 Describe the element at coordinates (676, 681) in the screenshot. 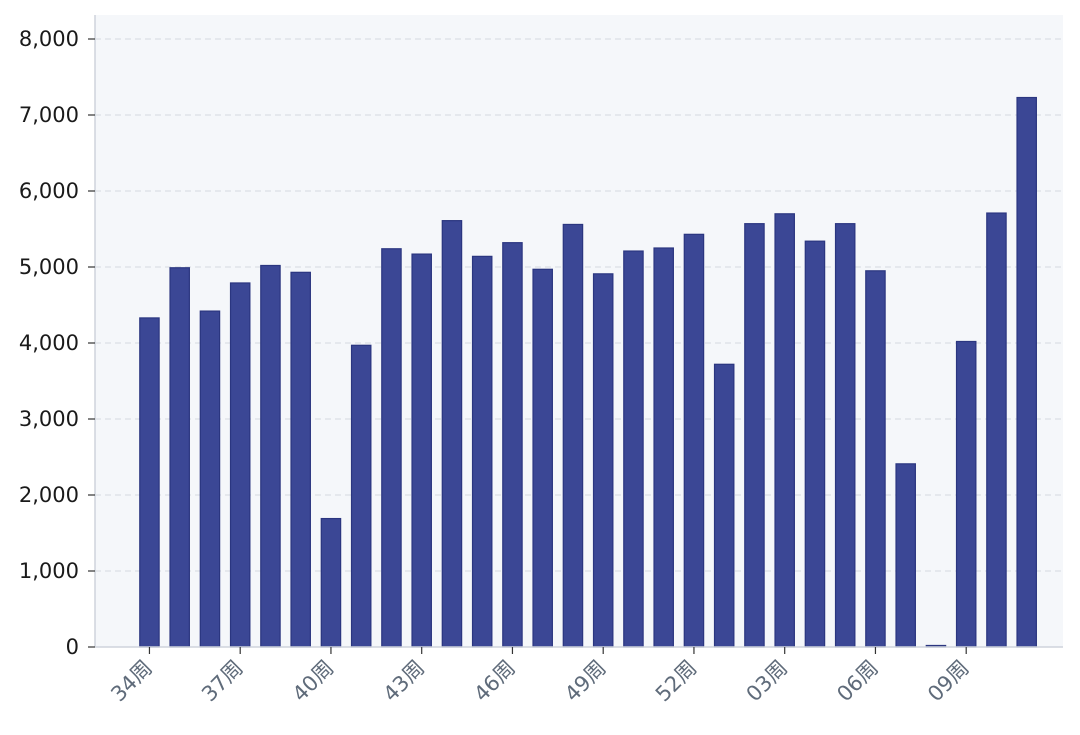

I see `x-tick-label: 52周` at that location.